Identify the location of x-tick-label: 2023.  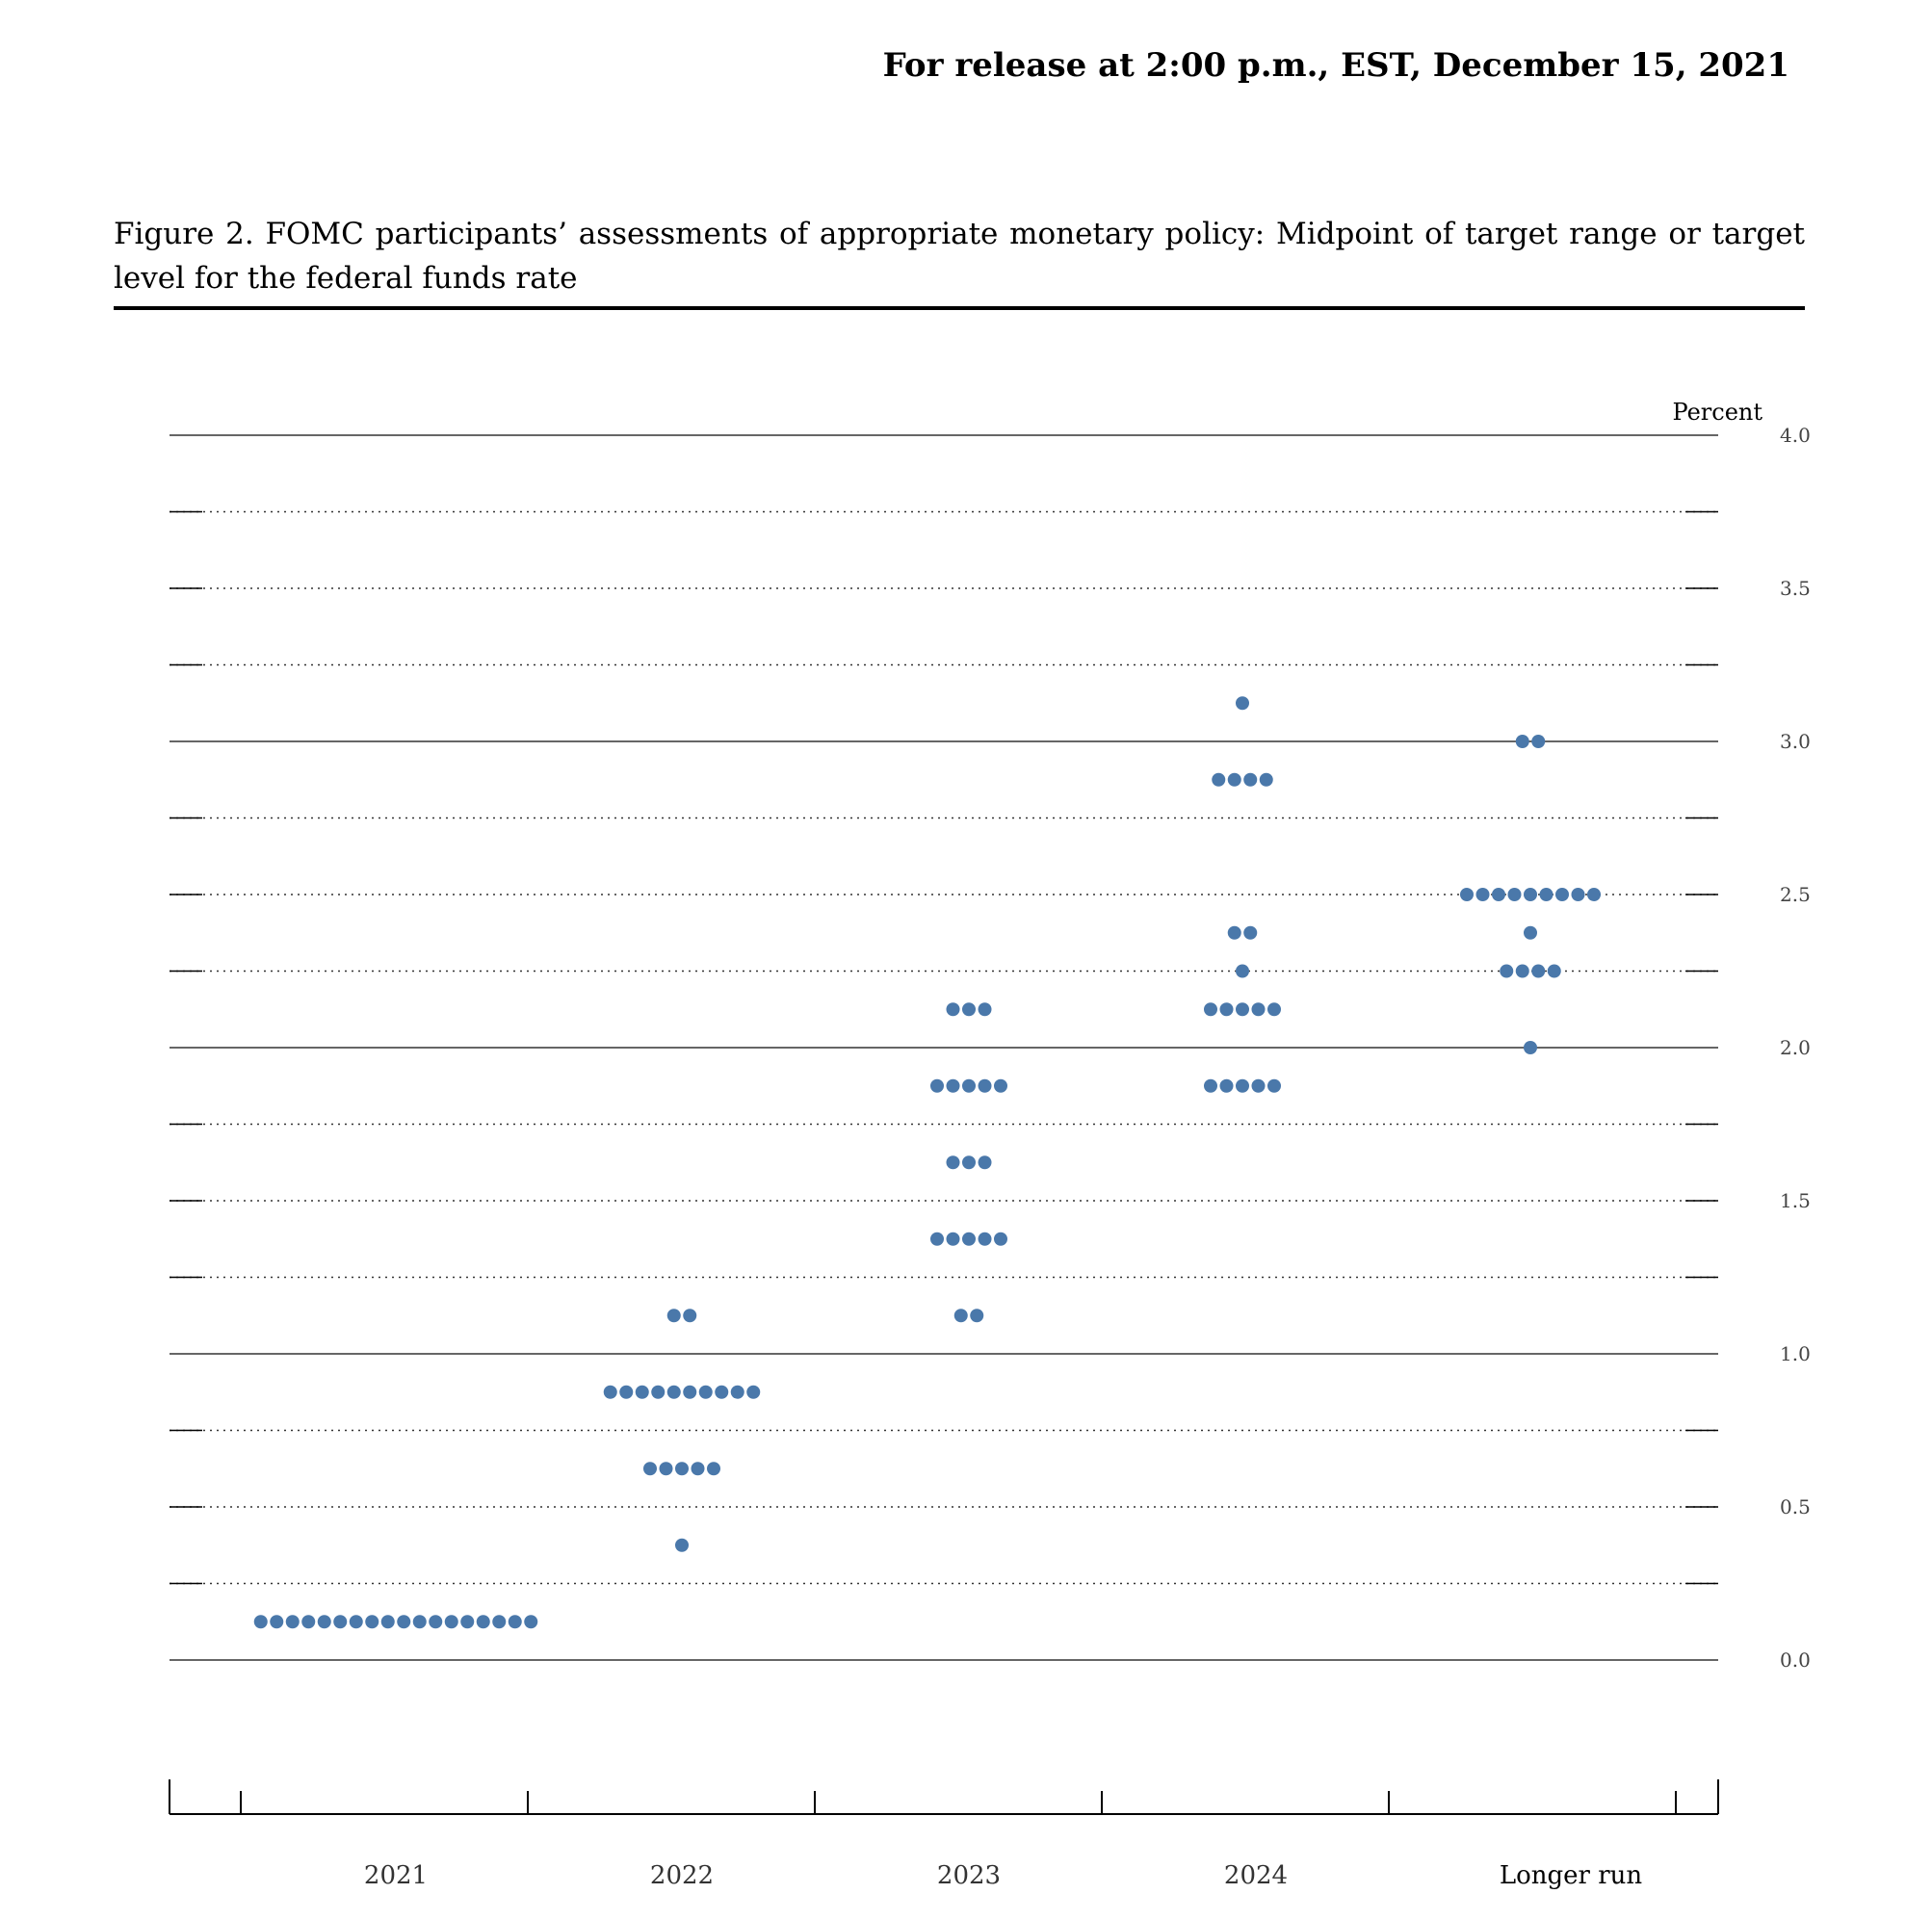
(969, 1875).